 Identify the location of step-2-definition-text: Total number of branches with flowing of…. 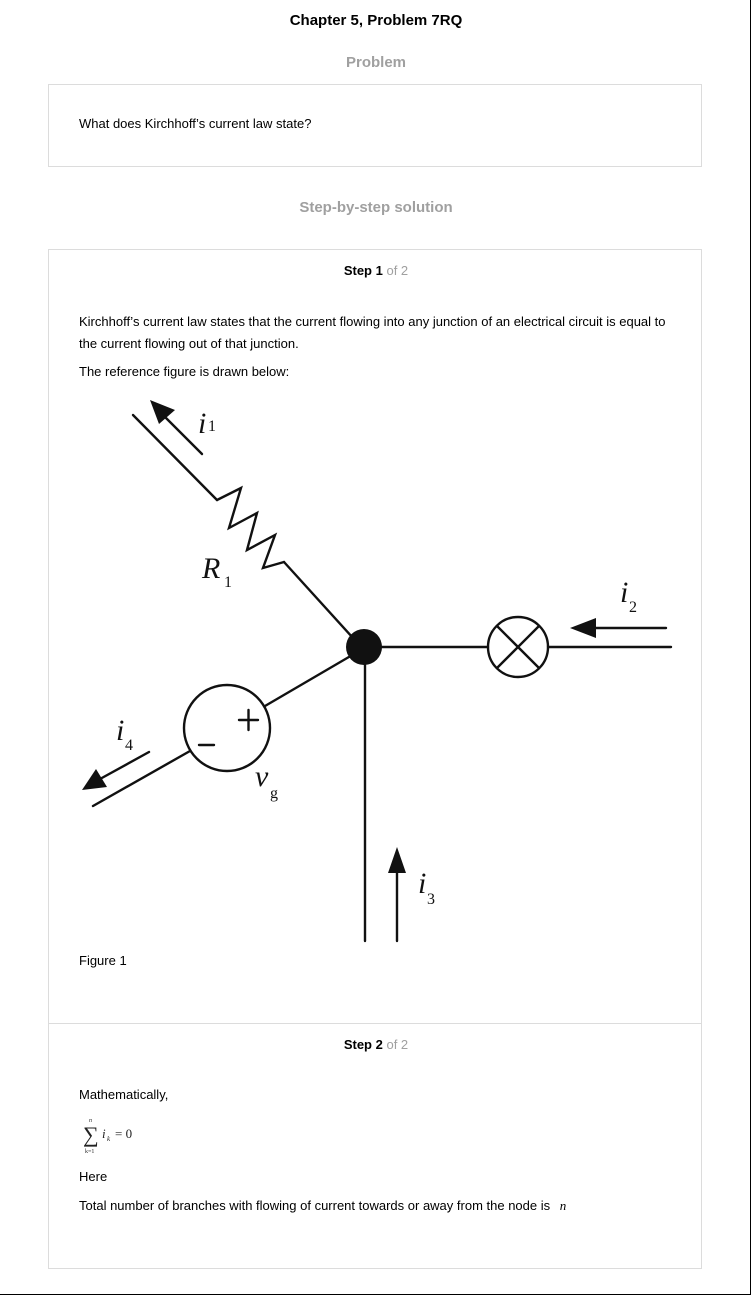
(315, 1205).